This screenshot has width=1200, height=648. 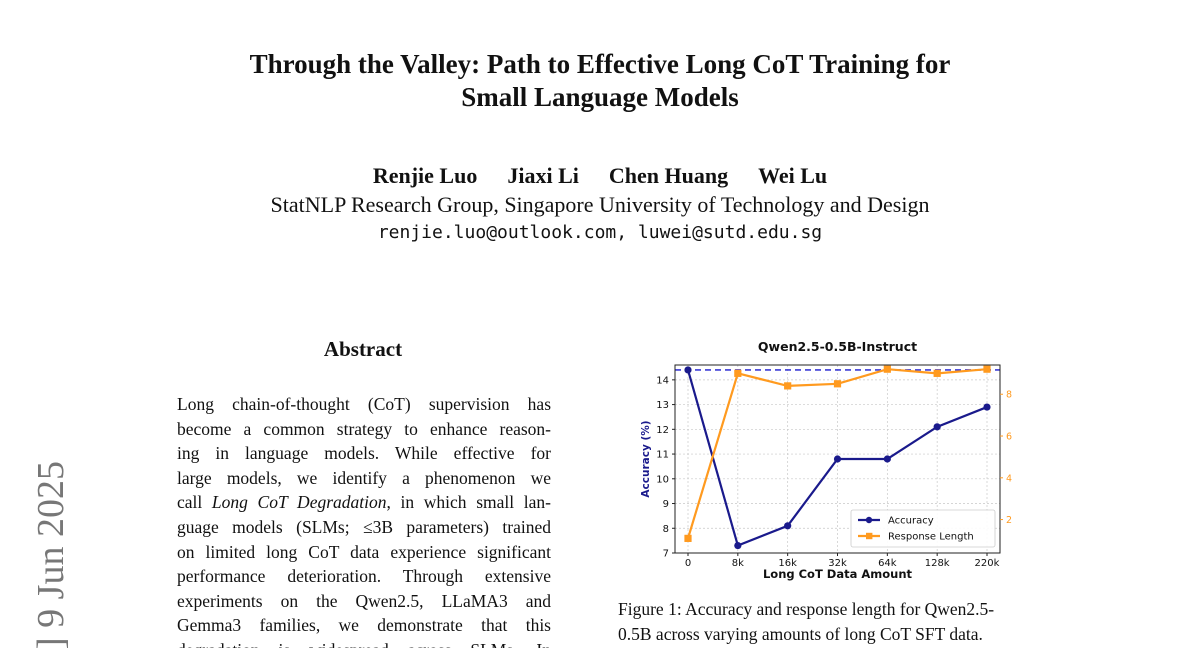 What do you see at coordinates (787, 563) in the screenshot?
I see `x-tick-label: 16k` at bounding box center [787, 563].